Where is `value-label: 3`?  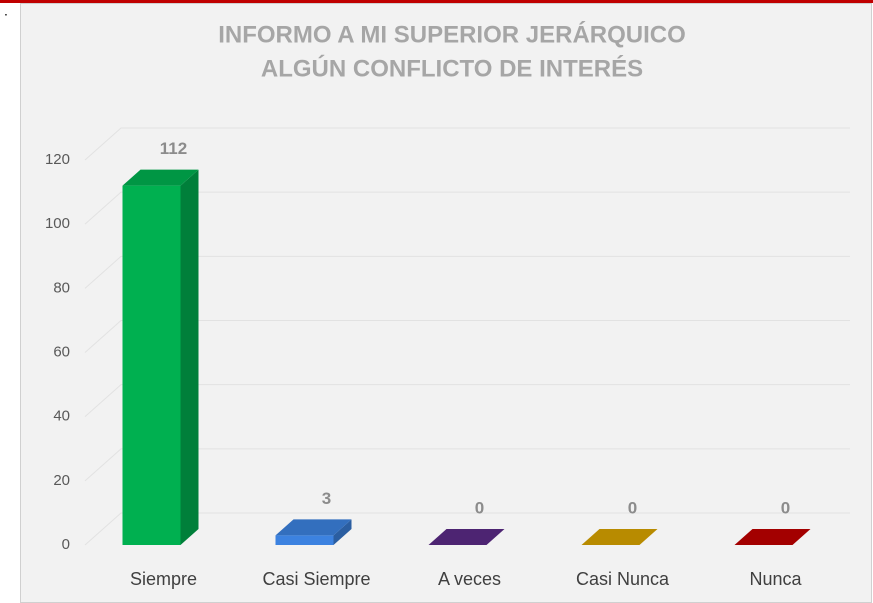
value-label: 3 is located at coordinates (326, 498).